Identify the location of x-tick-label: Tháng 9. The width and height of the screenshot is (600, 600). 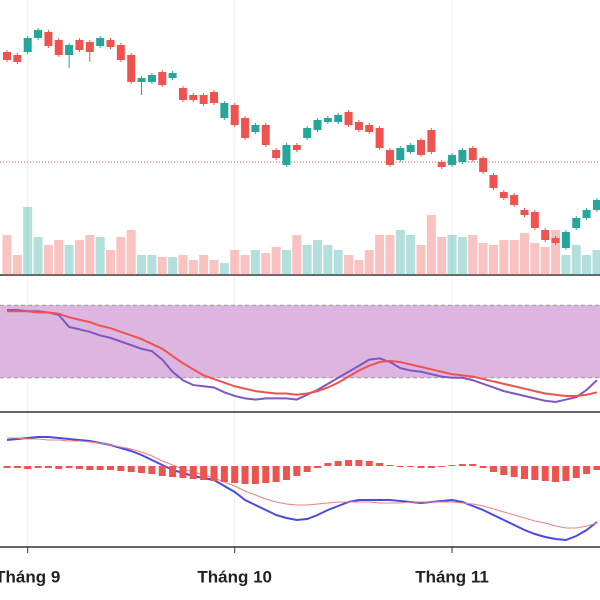
(30, 576).